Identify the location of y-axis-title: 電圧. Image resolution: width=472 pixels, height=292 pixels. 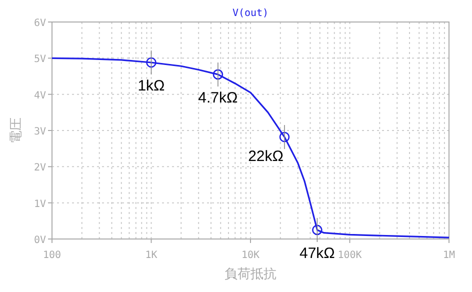
(16, 131).